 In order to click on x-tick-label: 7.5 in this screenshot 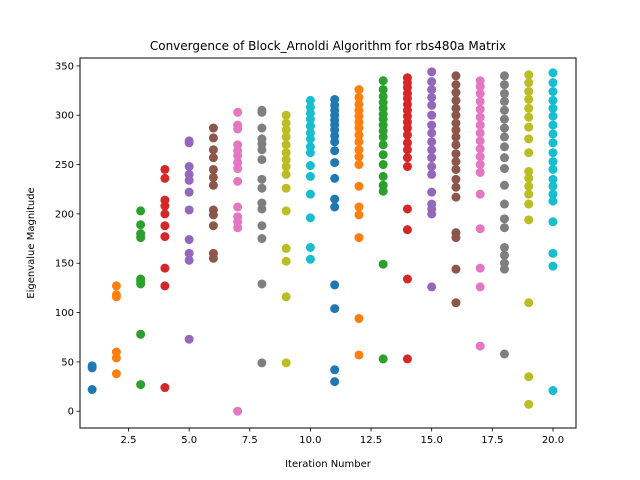, I will do `click(250, 440)`.